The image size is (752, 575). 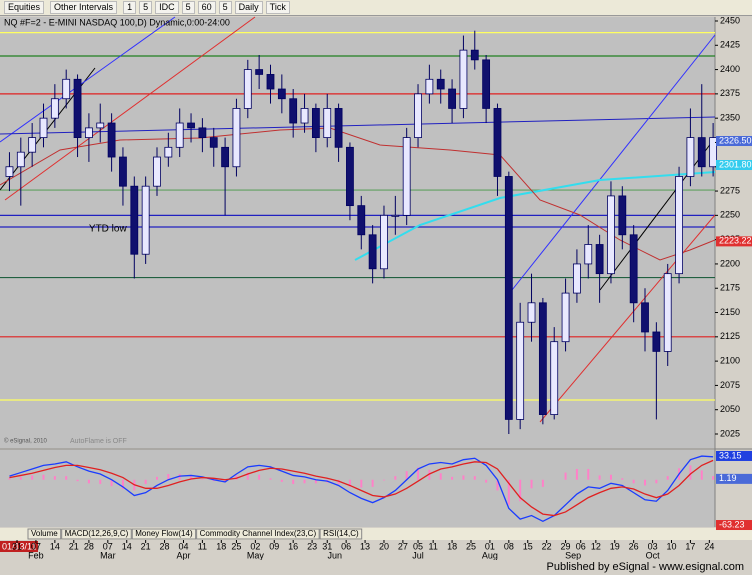 What do you see at coordinates (730, 385) in the screenshot?
I see `y-tick-label: 2075` at bounding box center [730, 385].